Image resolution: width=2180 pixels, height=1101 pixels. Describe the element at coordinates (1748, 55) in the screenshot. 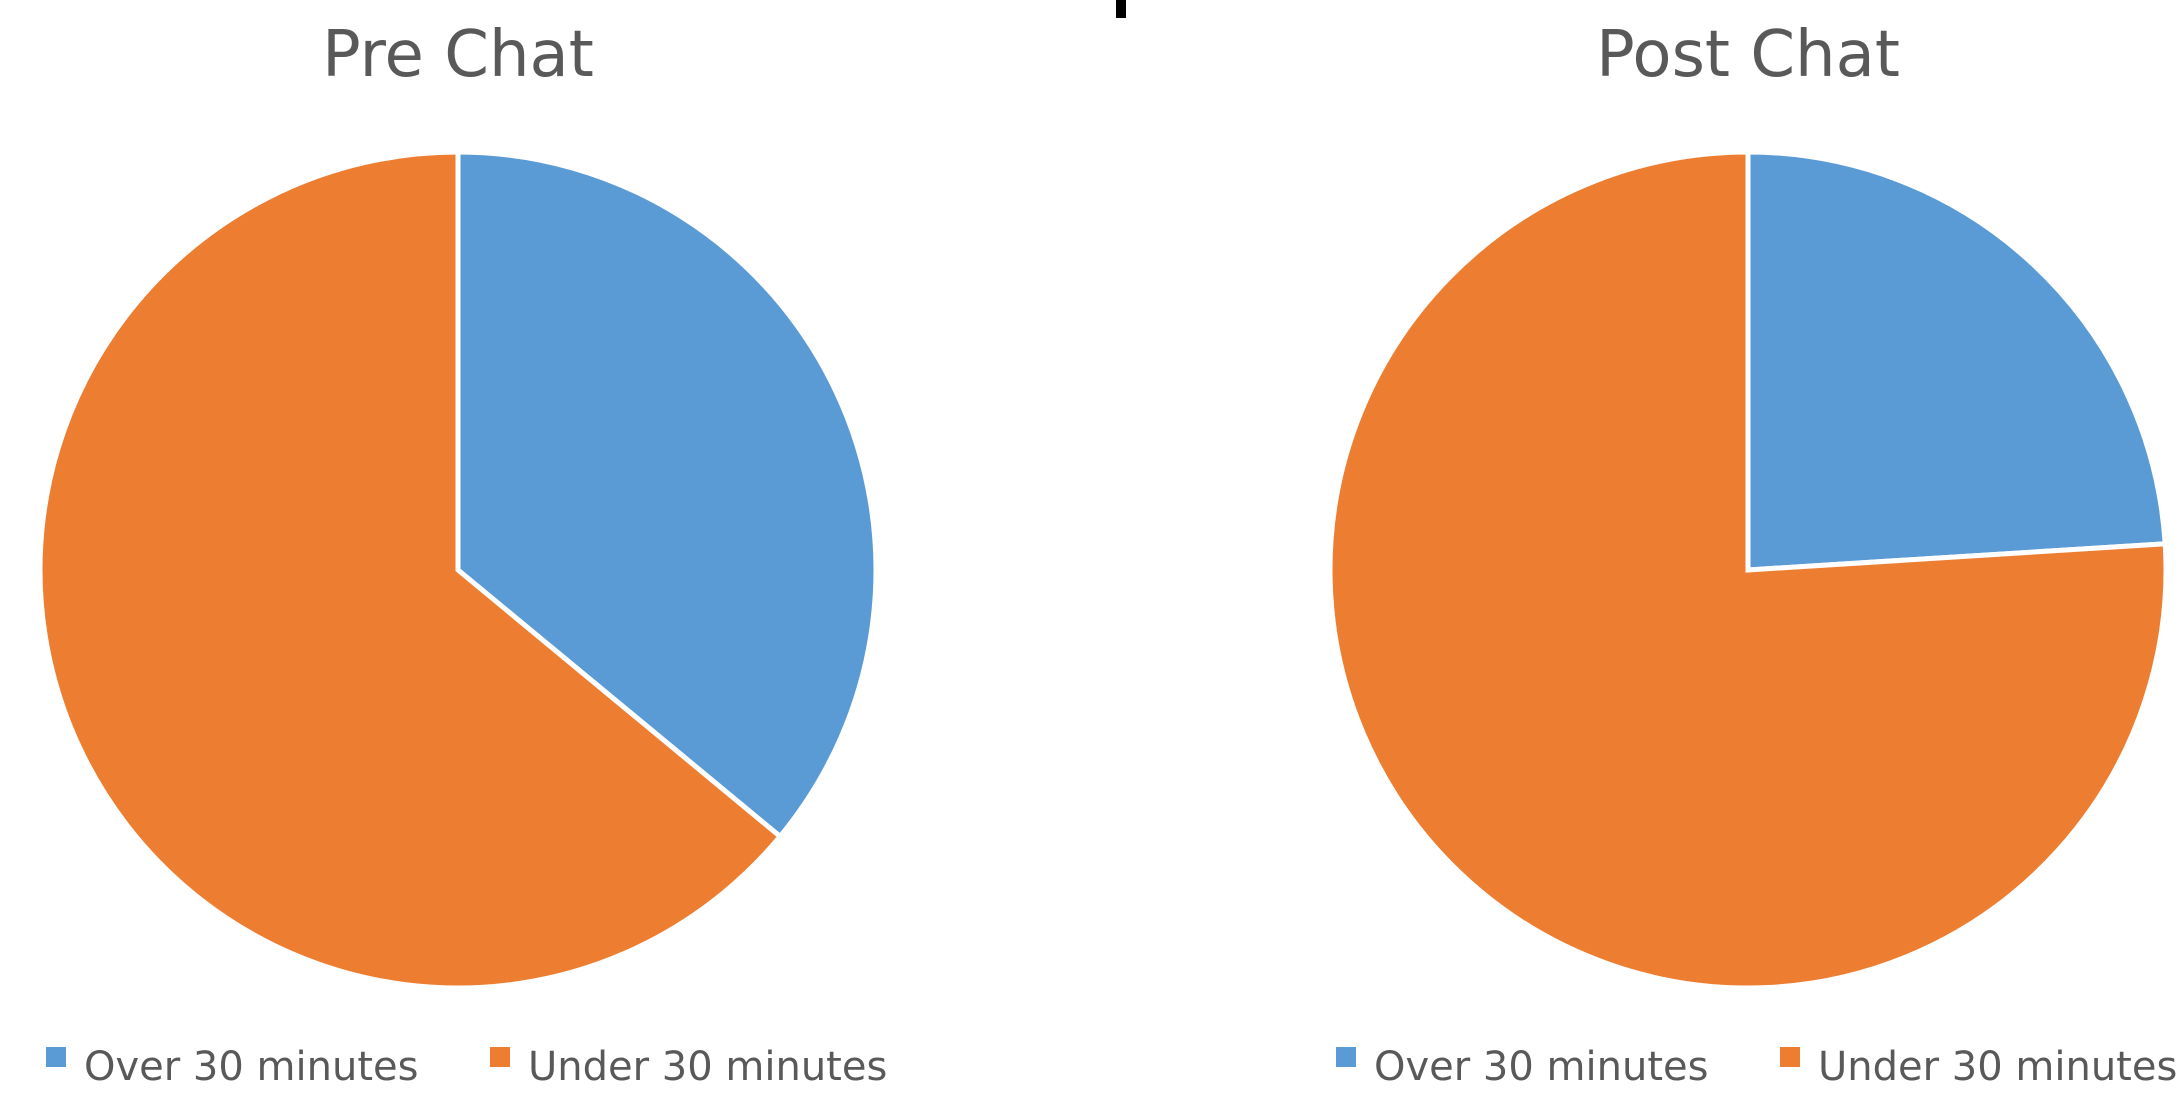

I see `chart-title: Post Chat` at that location.